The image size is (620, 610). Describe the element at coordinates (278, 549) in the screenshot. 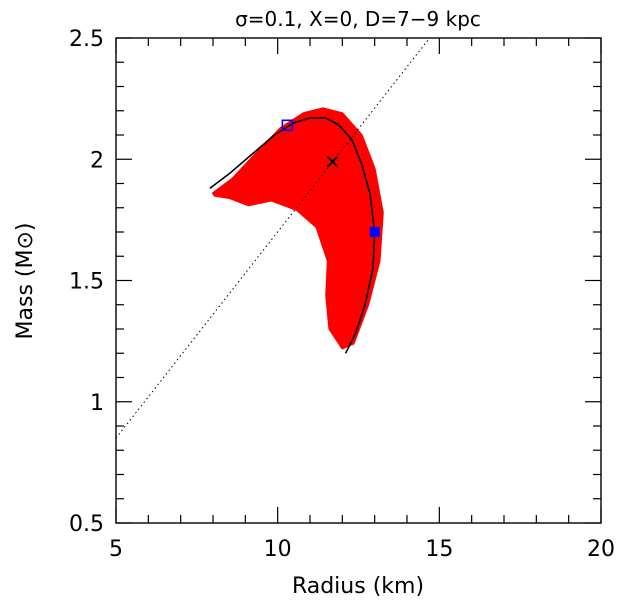

I see `x-tick-label: 10` at that location.